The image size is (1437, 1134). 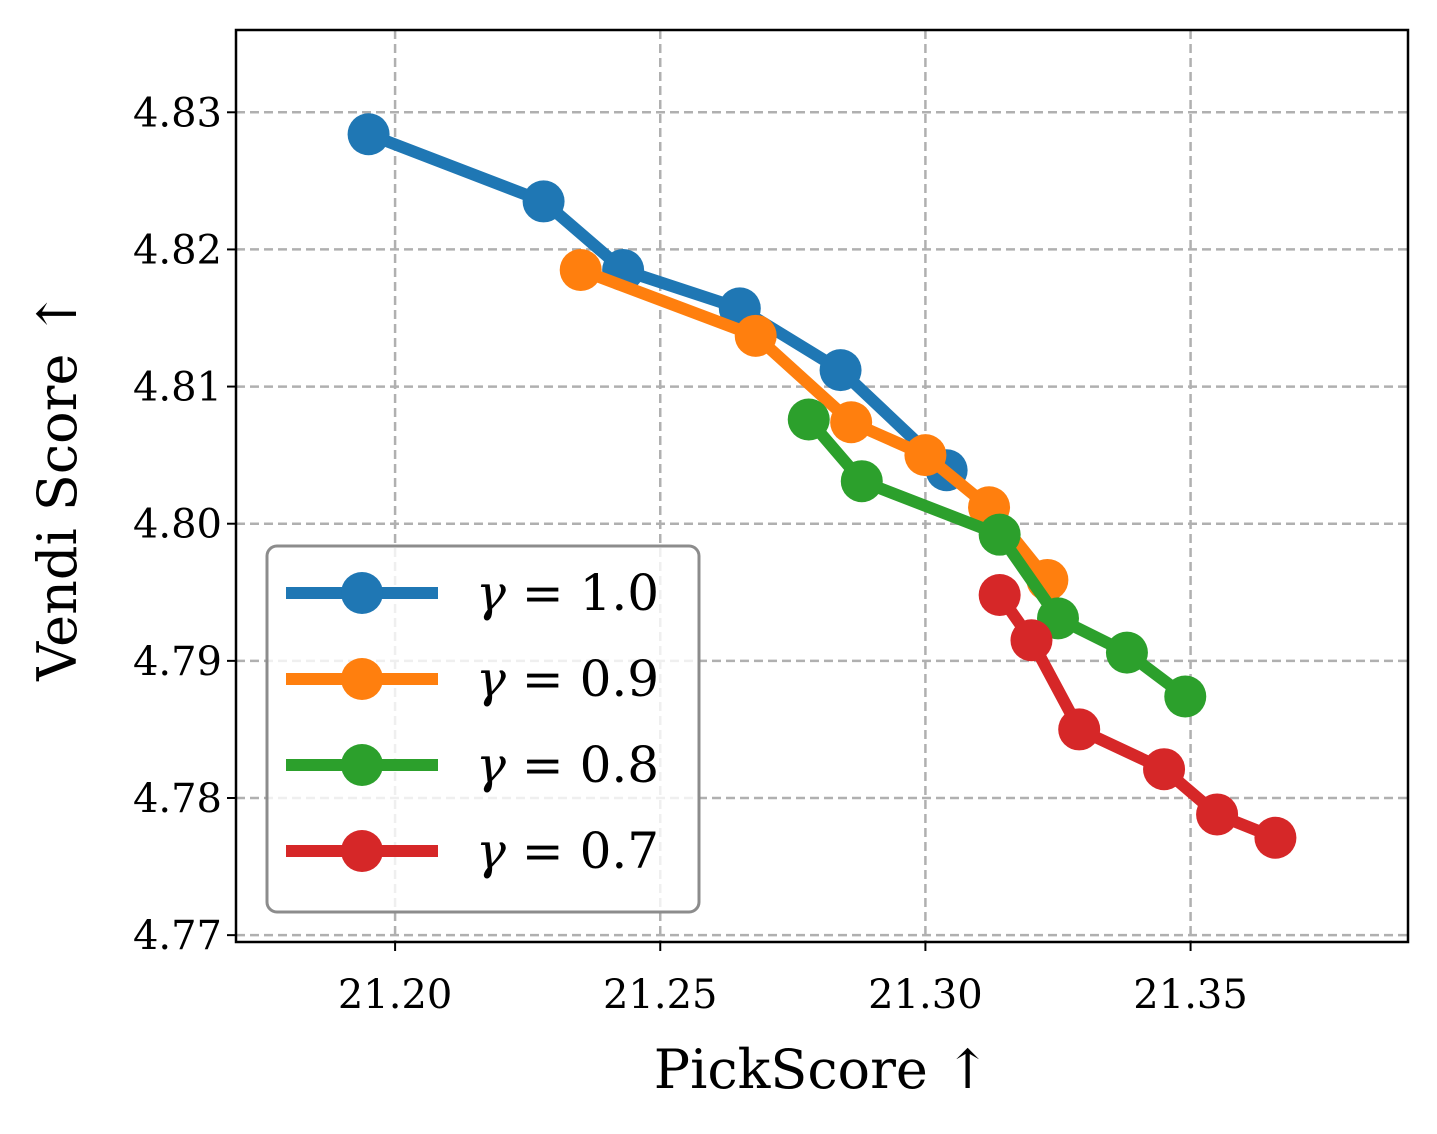 I want to click on x-tick-label: 21.20, so click(x=395, y=995).